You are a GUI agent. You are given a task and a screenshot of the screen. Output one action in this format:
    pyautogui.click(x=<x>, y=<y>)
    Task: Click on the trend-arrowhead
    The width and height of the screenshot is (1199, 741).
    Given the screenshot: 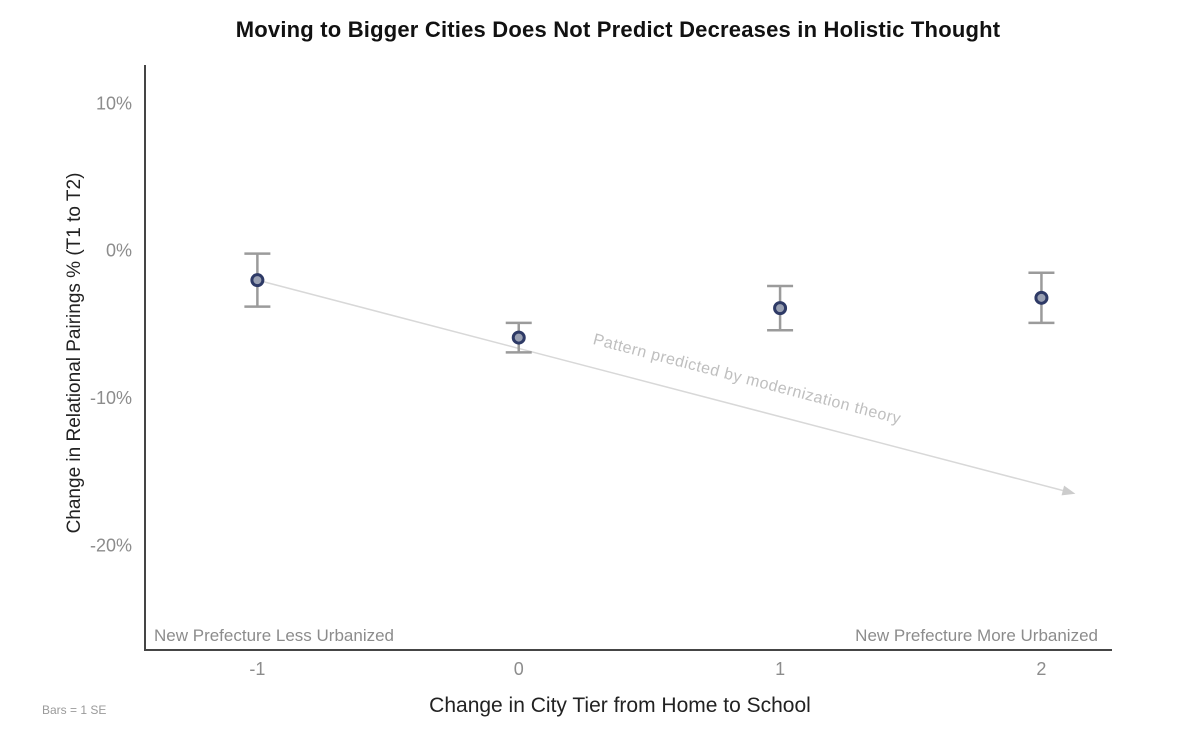 What is the action you would take?
    pyautogui.click(x=1068, y=490)
    